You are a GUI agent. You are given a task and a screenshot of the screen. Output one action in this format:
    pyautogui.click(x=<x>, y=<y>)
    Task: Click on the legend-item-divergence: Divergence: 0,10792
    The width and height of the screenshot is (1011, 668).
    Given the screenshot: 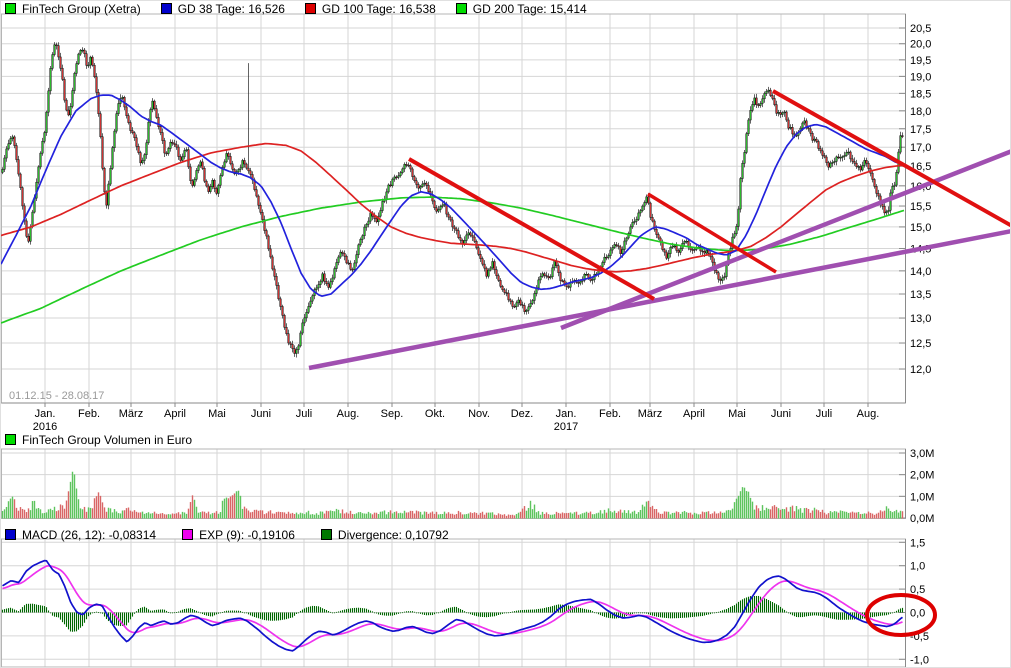 What is the action you would take?
    pyautogui.click(x=384, y=534)
    